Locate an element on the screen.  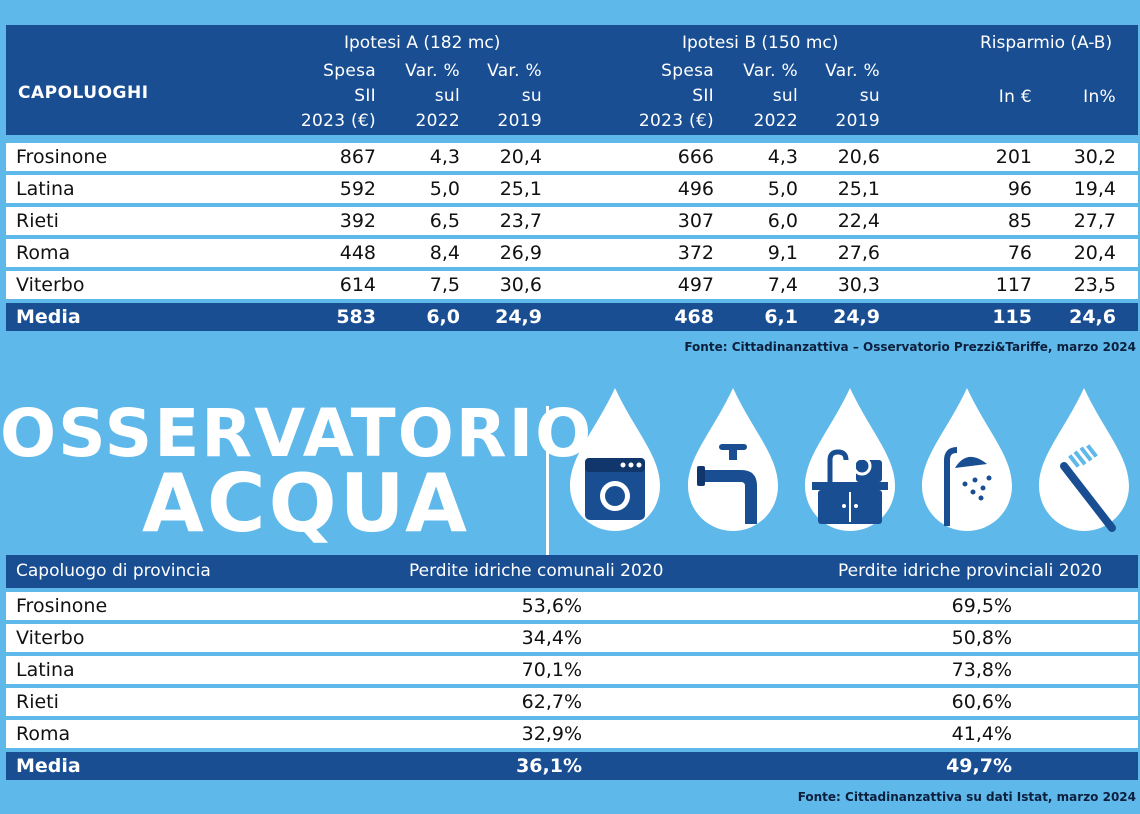
cell-prov: 69,5% is located at coordinates (981, 606).